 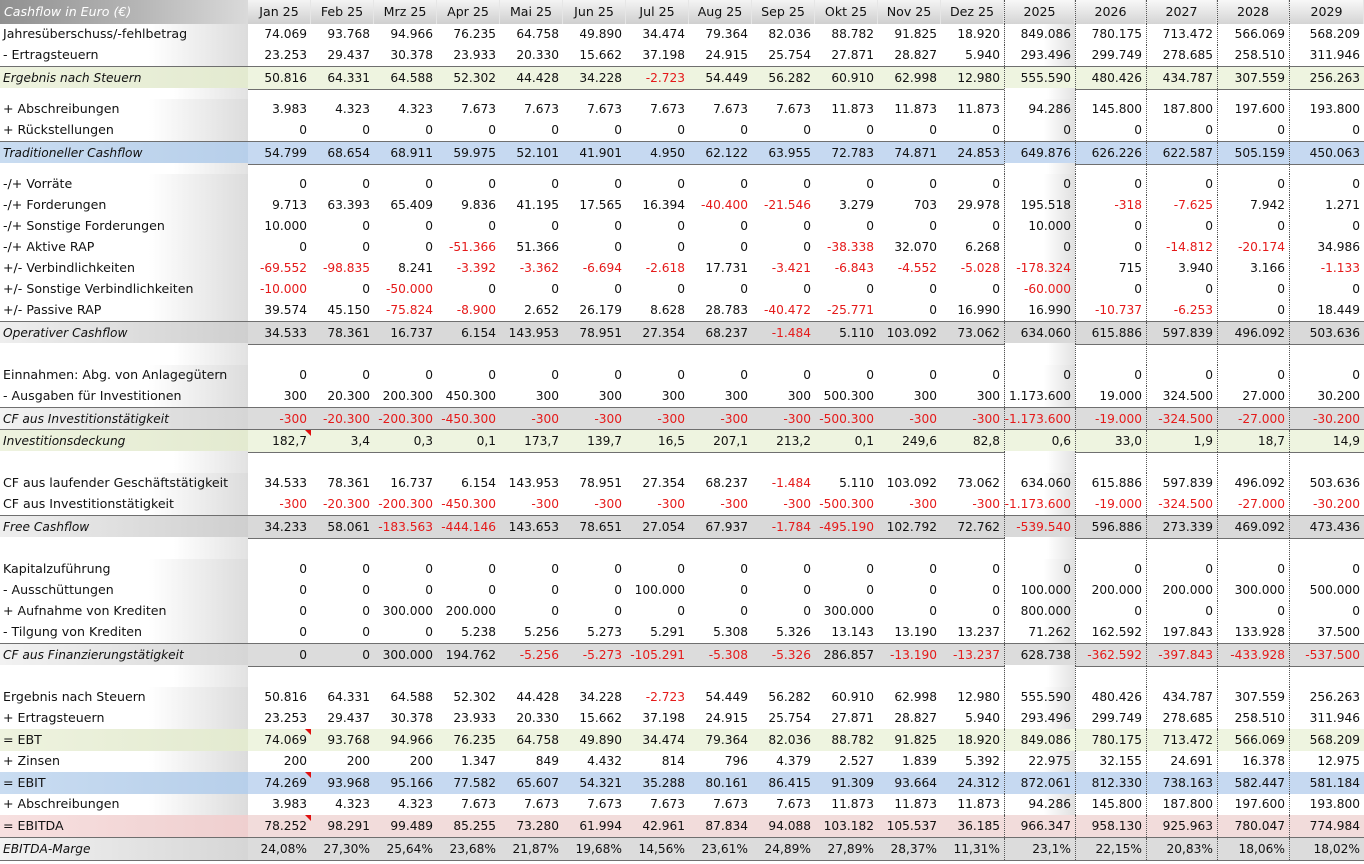 What do you see at coordinates (407, 396) in the screenshot?
I see `value-cell: 200.300` at bounding box center [407, 396].